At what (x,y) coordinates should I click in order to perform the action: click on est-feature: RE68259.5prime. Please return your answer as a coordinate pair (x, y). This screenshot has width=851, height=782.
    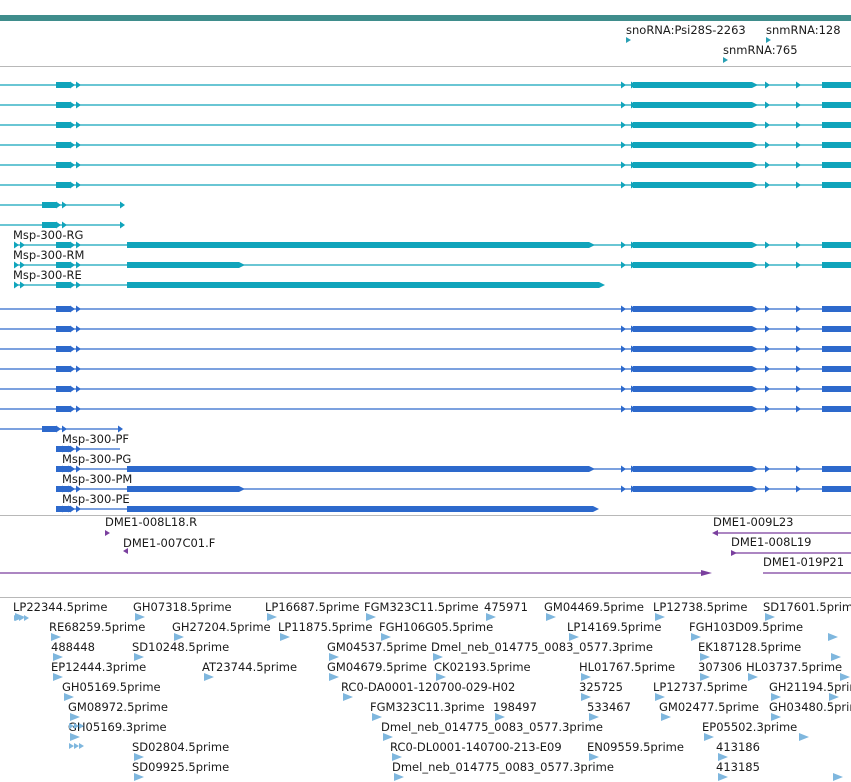
    Looking at the image, I should click on (97, 630).